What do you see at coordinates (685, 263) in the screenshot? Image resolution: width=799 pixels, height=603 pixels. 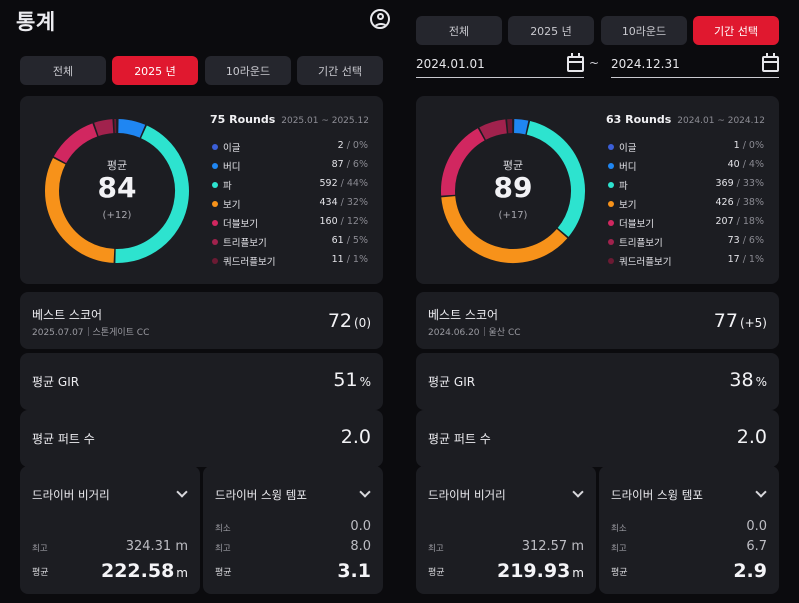 I see `legend-item: 쿼드러플보기 17 / 1%` at bounding box center [685, 263].